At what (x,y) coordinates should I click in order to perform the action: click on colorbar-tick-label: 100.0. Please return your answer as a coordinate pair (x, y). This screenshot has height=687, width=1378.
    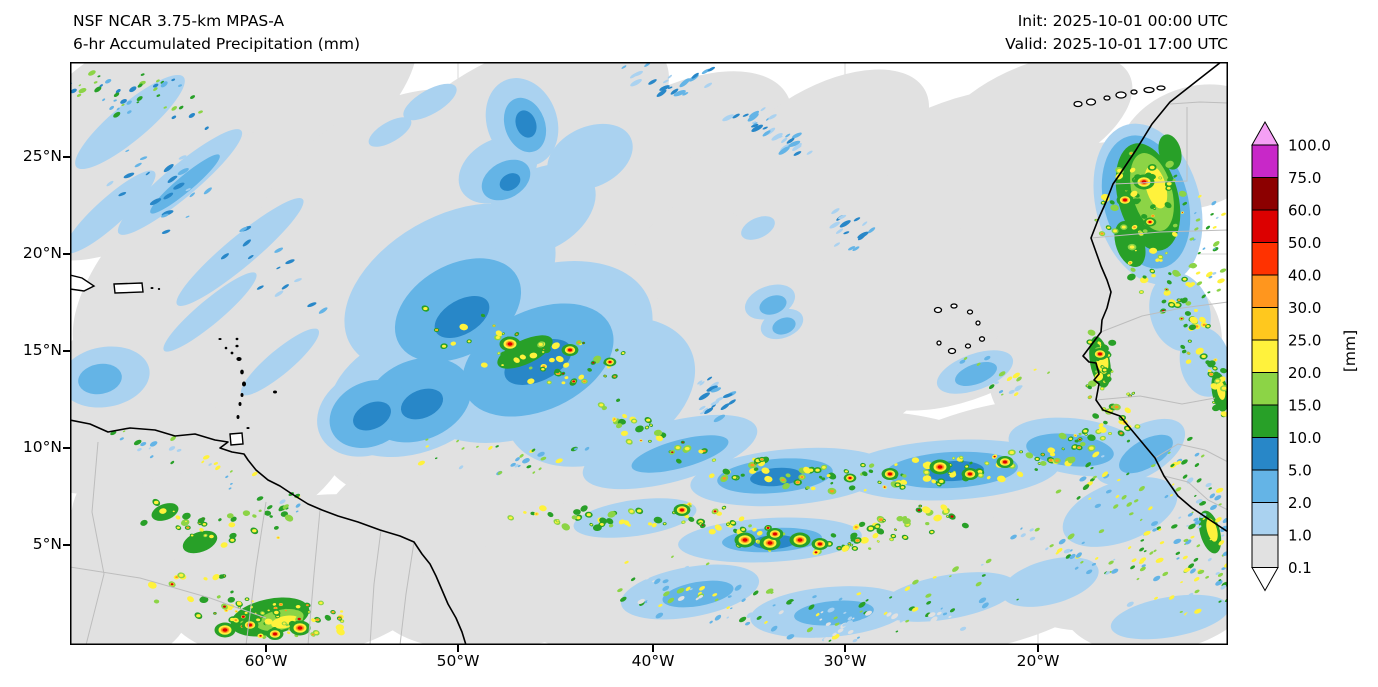
    Looking at the image, I should click on (1309, 146).